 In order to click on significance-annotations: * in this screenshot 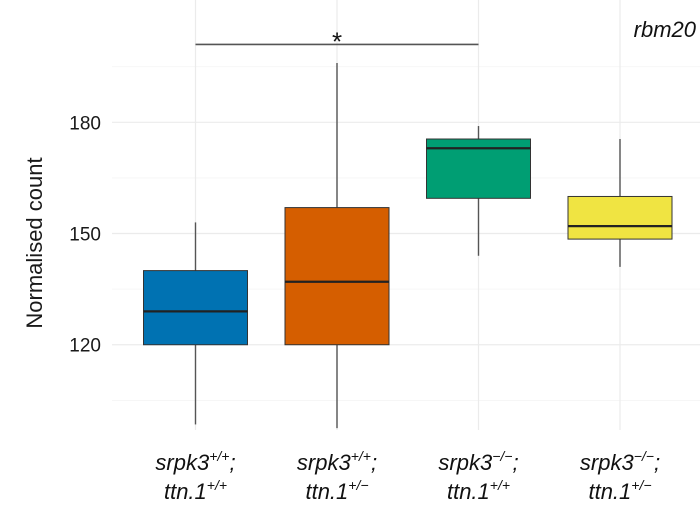, I will do `click(337, 41)`.